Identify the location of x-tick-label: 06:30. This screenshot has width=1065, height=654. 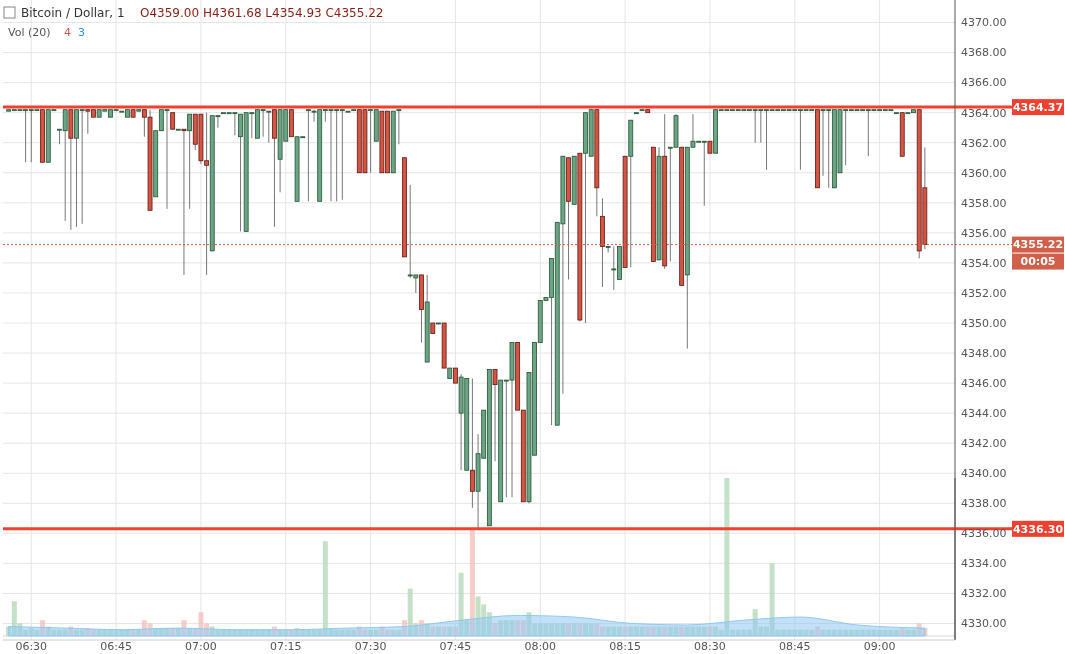
(31, 646).